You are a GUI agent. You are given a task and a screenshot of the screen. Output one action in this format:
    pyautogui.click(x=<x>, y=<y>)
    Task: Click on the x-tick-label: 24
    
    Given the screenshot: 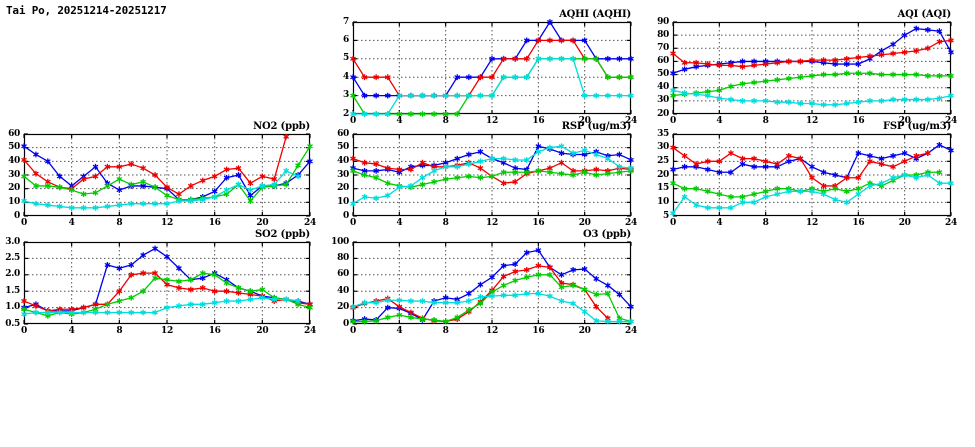 What is the action you would take?
    pyautogui.click(x=631, y=331)
    